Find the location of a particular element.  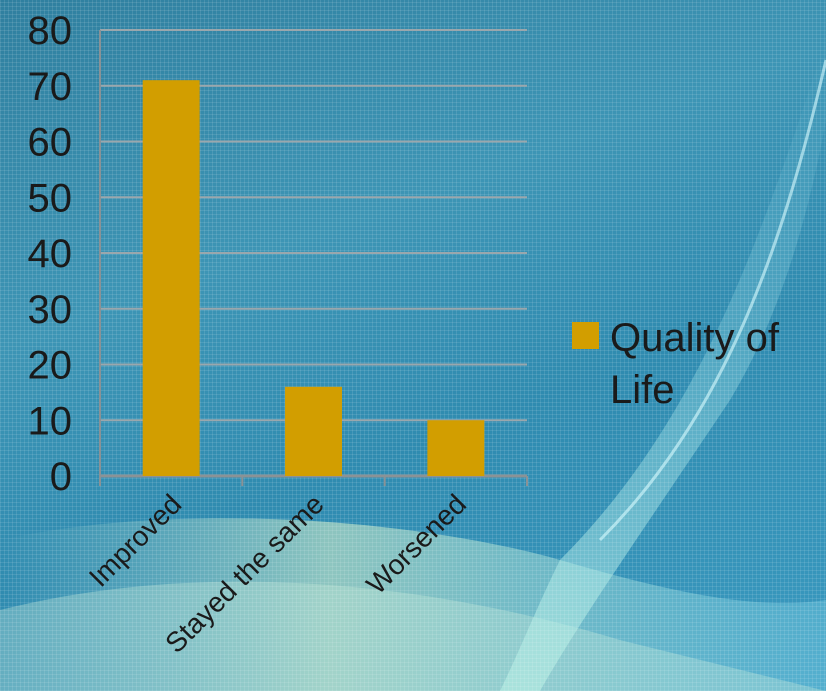

y-tick-label: 20 is located at coordinates (50, 366).